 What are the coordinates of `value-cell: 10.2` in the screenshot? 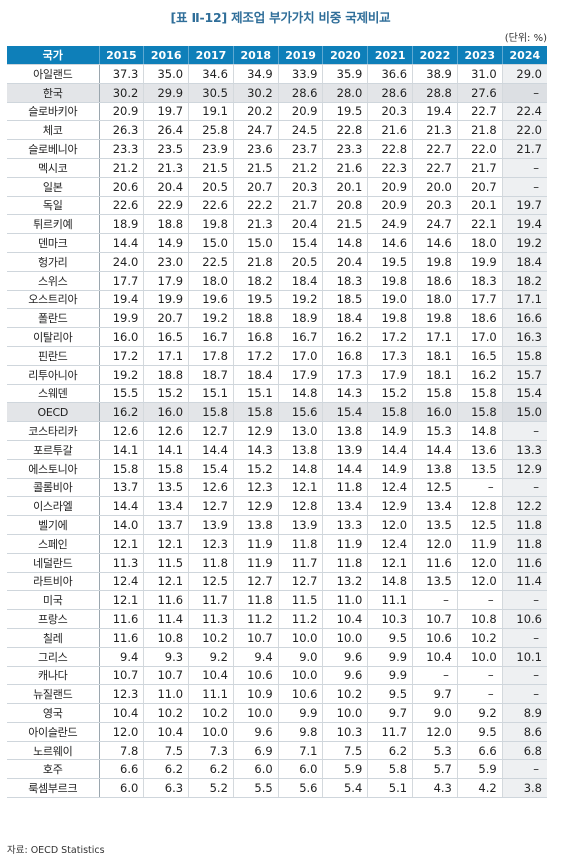 It's located at (166, 713).